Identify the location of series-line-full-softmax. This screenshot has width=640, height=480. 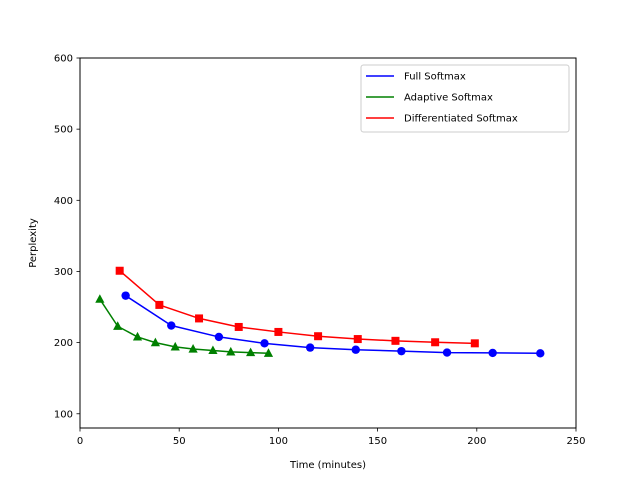
(333, 325).